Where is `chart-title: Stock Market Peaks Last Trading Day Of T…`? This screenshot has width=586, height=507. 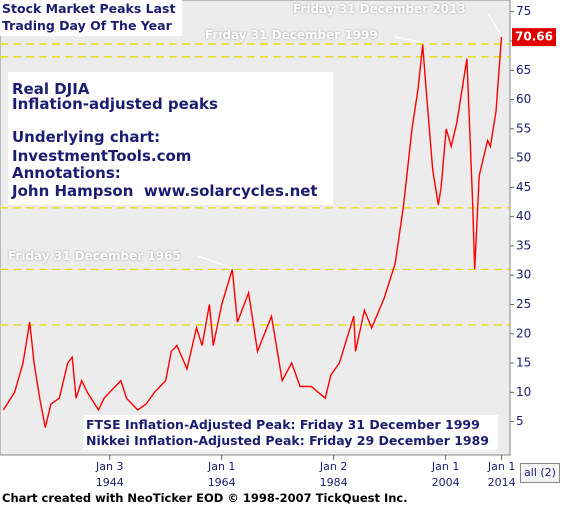 chart-title: Stock Market Peaks Last Trading Day Of T… is located at coordinates (91, 18).